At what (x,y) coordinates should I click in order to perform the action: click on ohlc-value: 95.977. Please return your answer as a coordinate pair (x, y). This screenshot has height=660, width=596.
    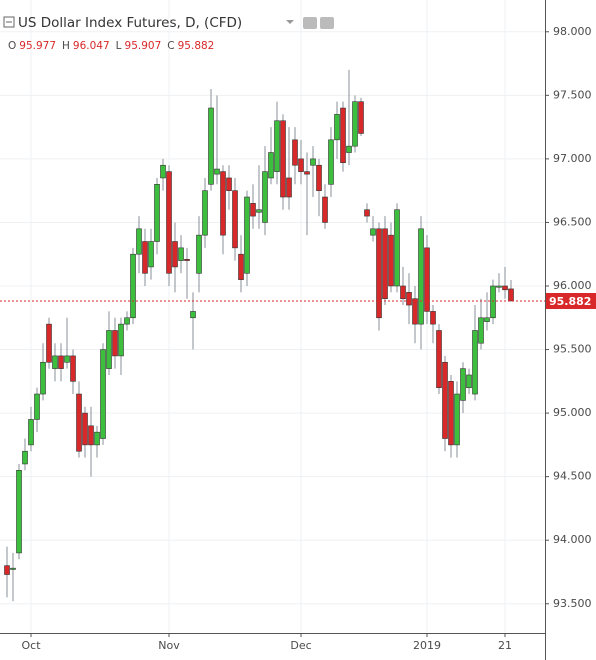
    Looking at the image, I should click on (37, 46).